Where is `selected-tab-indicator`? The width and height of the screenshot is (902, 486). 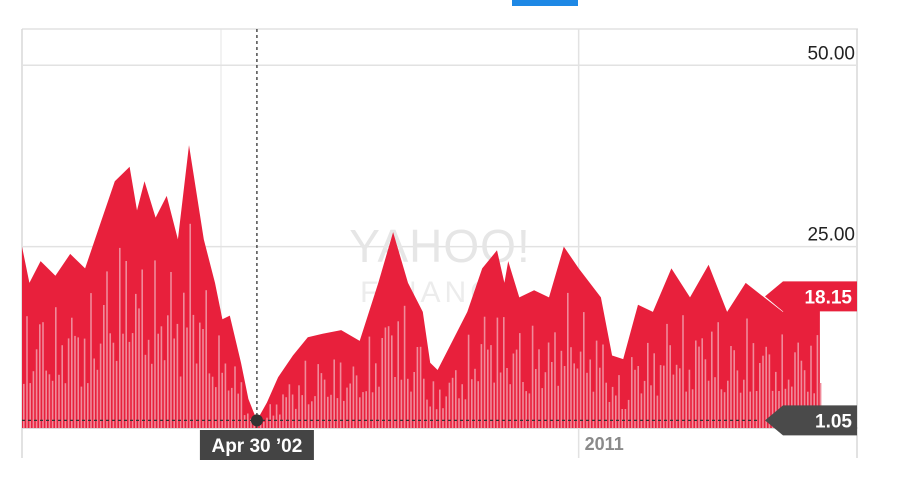
selected-tab-indicator is located at coordinates (545, 3).